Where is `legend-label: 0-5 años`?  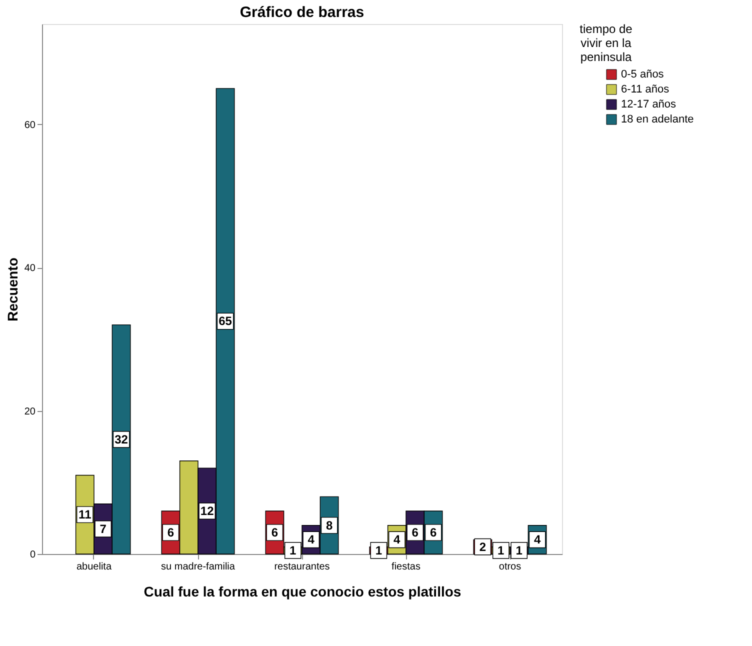 legend-label: 0-5 años is located at coordinates (642, 74).